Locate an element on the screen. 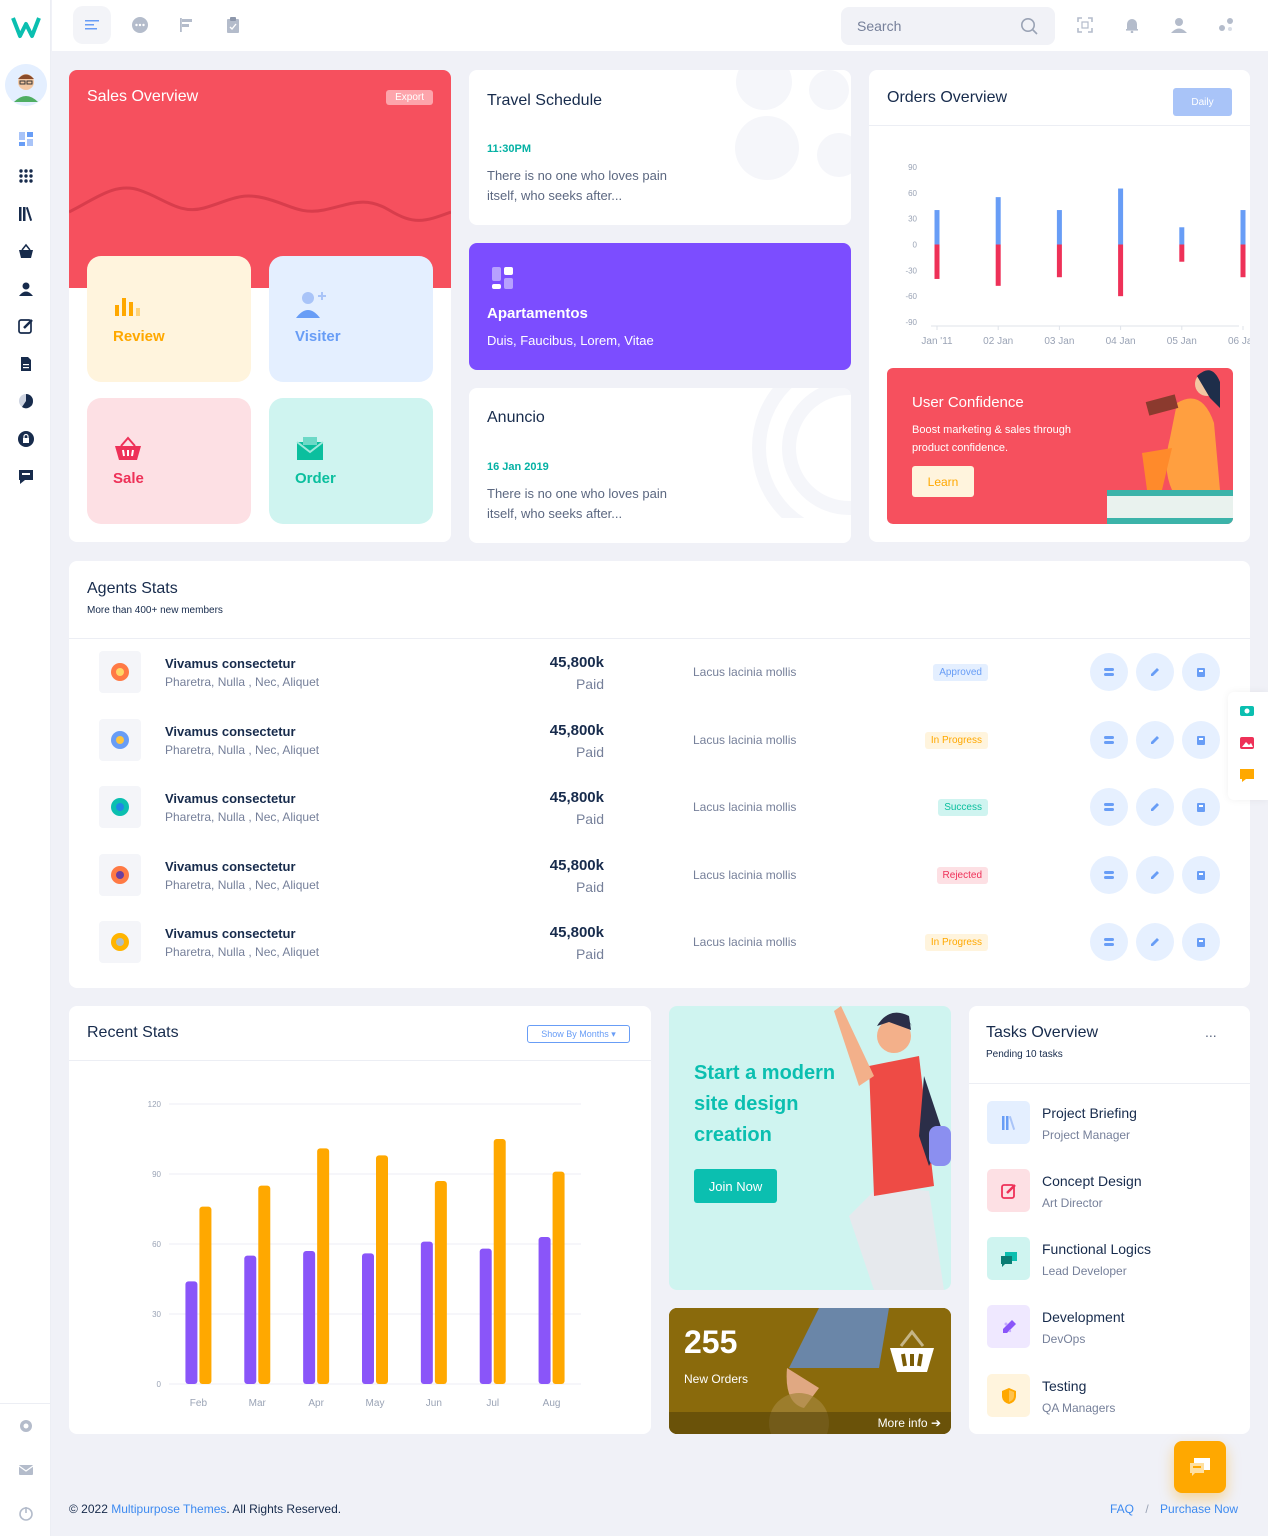 The width and height of the screenshot is (1268, 1536). basket-icon is located at coordinates (26, 252).